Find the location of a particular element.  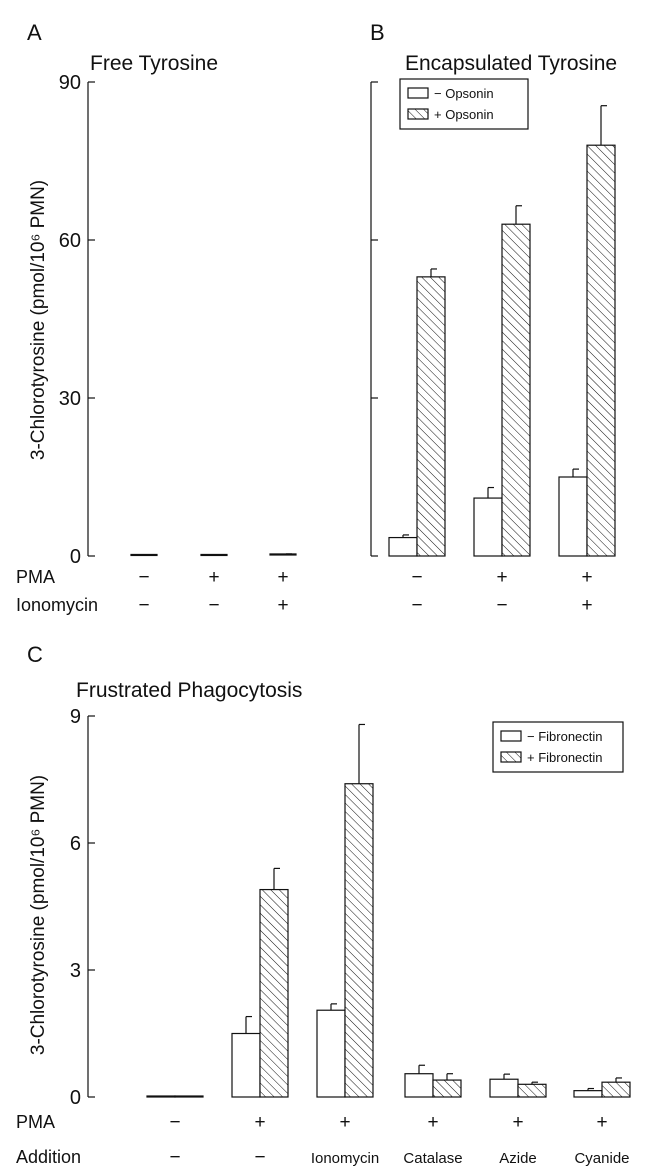

panel-b-y-ticks is located at coordinates (374, 319).